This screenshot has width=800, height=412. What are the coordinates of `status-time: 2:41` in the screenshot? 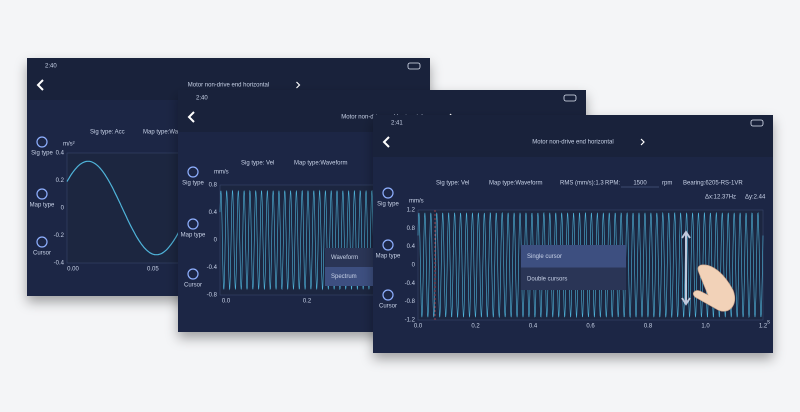 It's located at (397, 124).